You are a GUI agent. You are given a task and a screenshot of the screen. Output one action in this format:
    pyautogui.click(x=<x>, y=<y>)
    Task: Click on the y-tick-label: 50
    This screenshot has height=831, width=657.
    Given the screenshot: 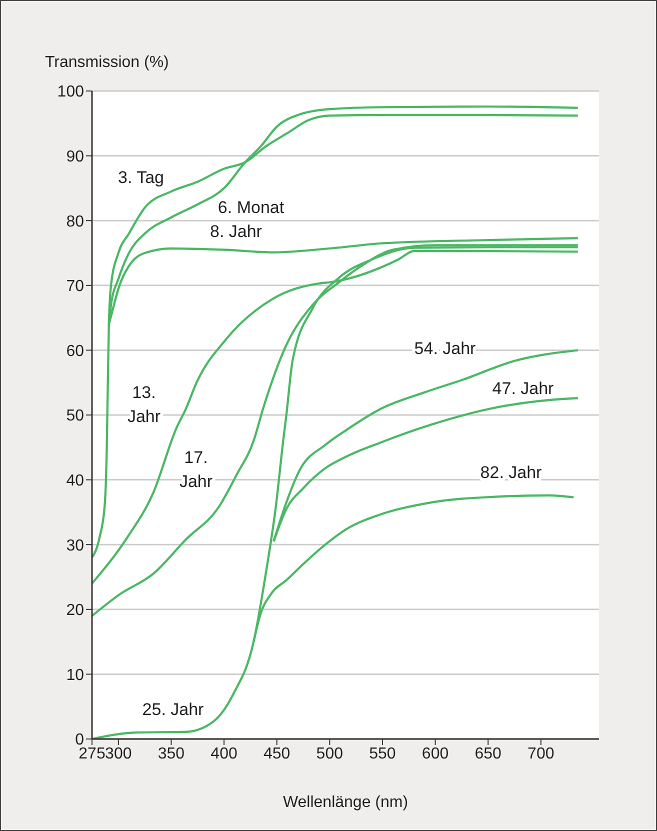 What is the action you would take?
    pyautogui.click(x=75, y=416)
    